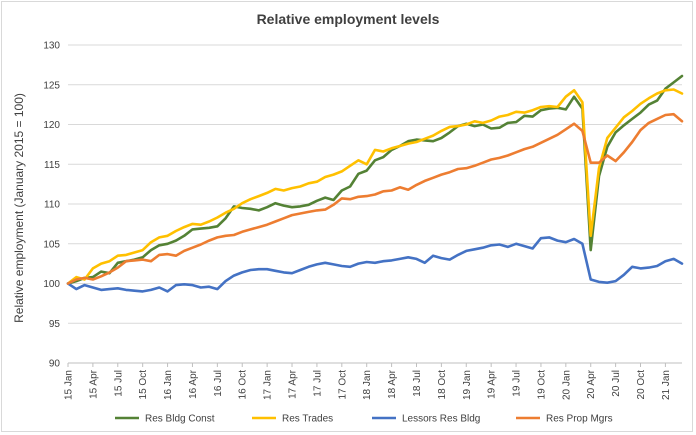  Describe the element at coordinates (143, 385) in the screenshot. I see `x-tick-label: 15 Oct` at that location.